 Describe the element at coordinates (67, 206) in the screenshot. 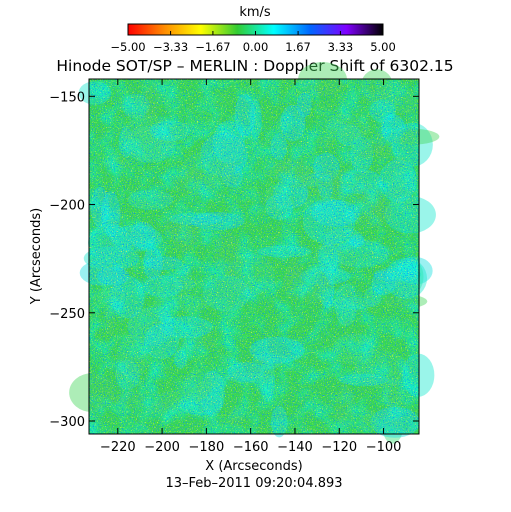

I see `y-tick-label: −200` at that location.